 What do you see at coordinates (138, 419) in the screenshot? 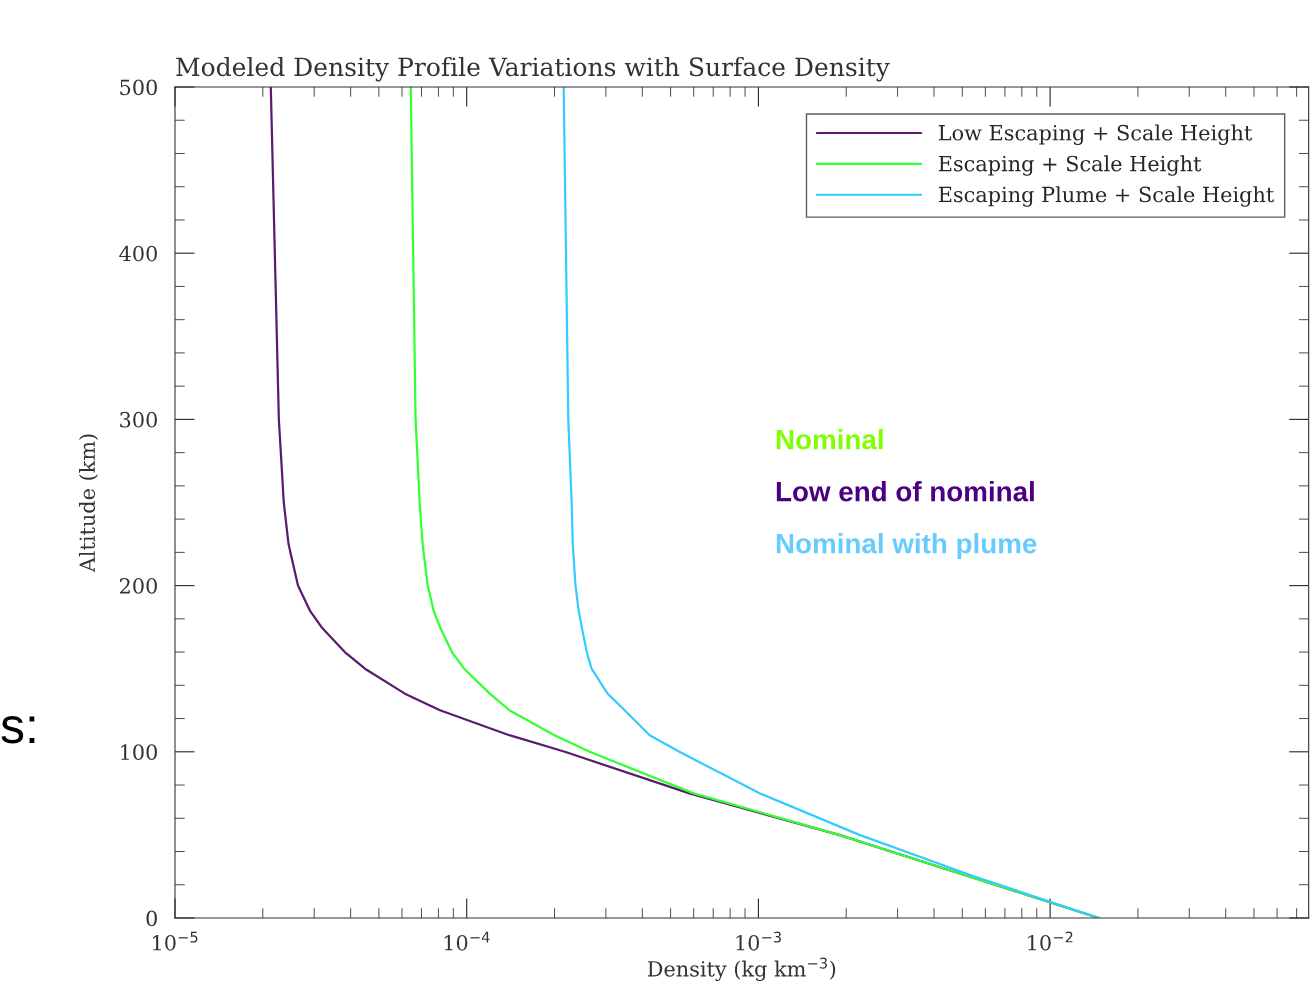
I see `y-tick-label: 300` at bounding box center [138, 419].